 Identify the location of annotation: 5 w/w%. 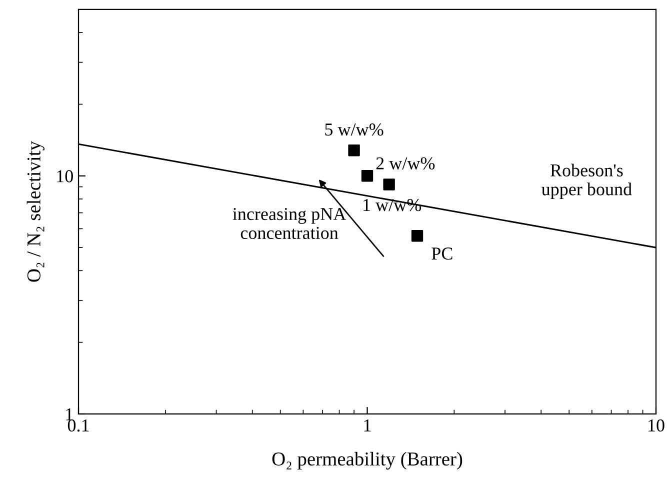
(354, 129).